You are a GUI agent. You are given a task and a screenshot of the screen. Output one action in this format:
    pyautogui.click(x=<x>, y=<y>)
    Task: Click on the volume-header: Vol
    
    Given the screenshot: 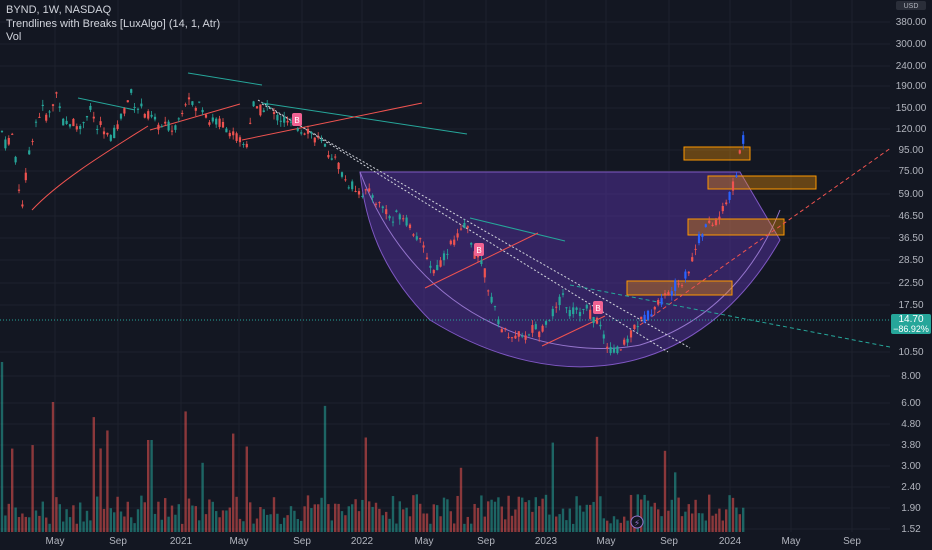 What is the action you would take?
    pyautogui.click(x=14, y=37)
    